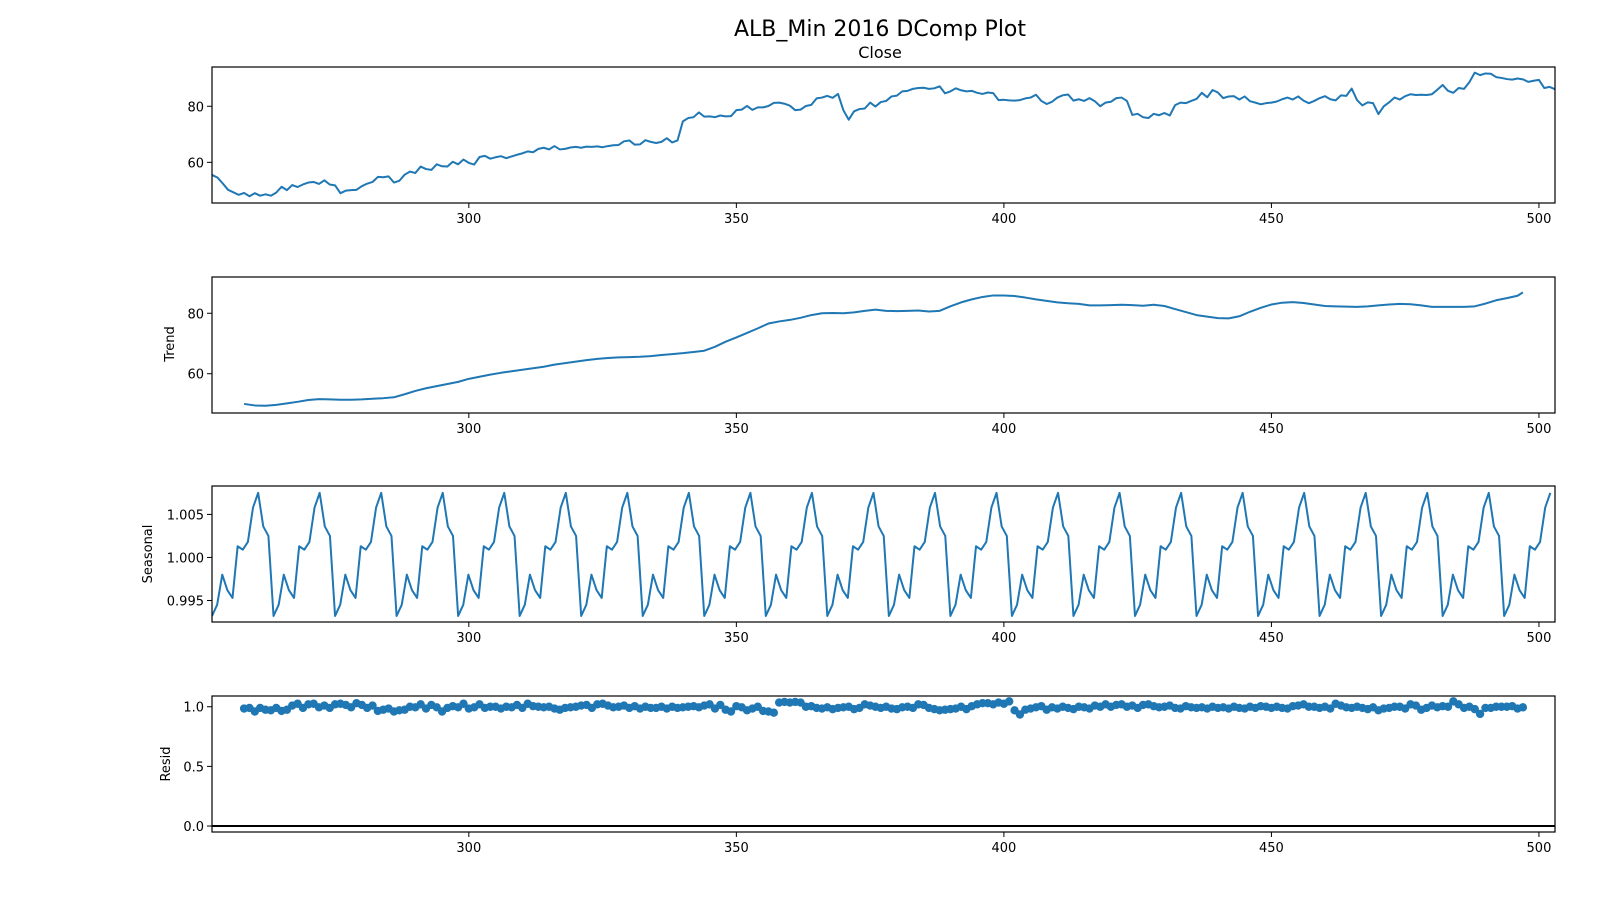 The image size is (1600, 900). What do you see at coordinates (1539, 638) in the screenshot?
I see `seasonal-xtick-label: 500` at bounding box center [1539, 638].